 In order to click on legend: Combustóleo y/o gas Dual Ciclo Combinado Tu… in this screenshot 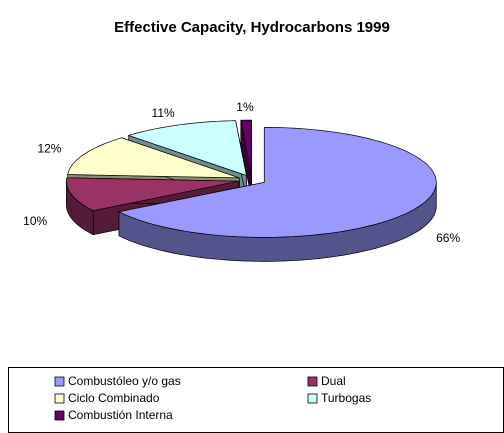, I will do `click(212, 398)`.